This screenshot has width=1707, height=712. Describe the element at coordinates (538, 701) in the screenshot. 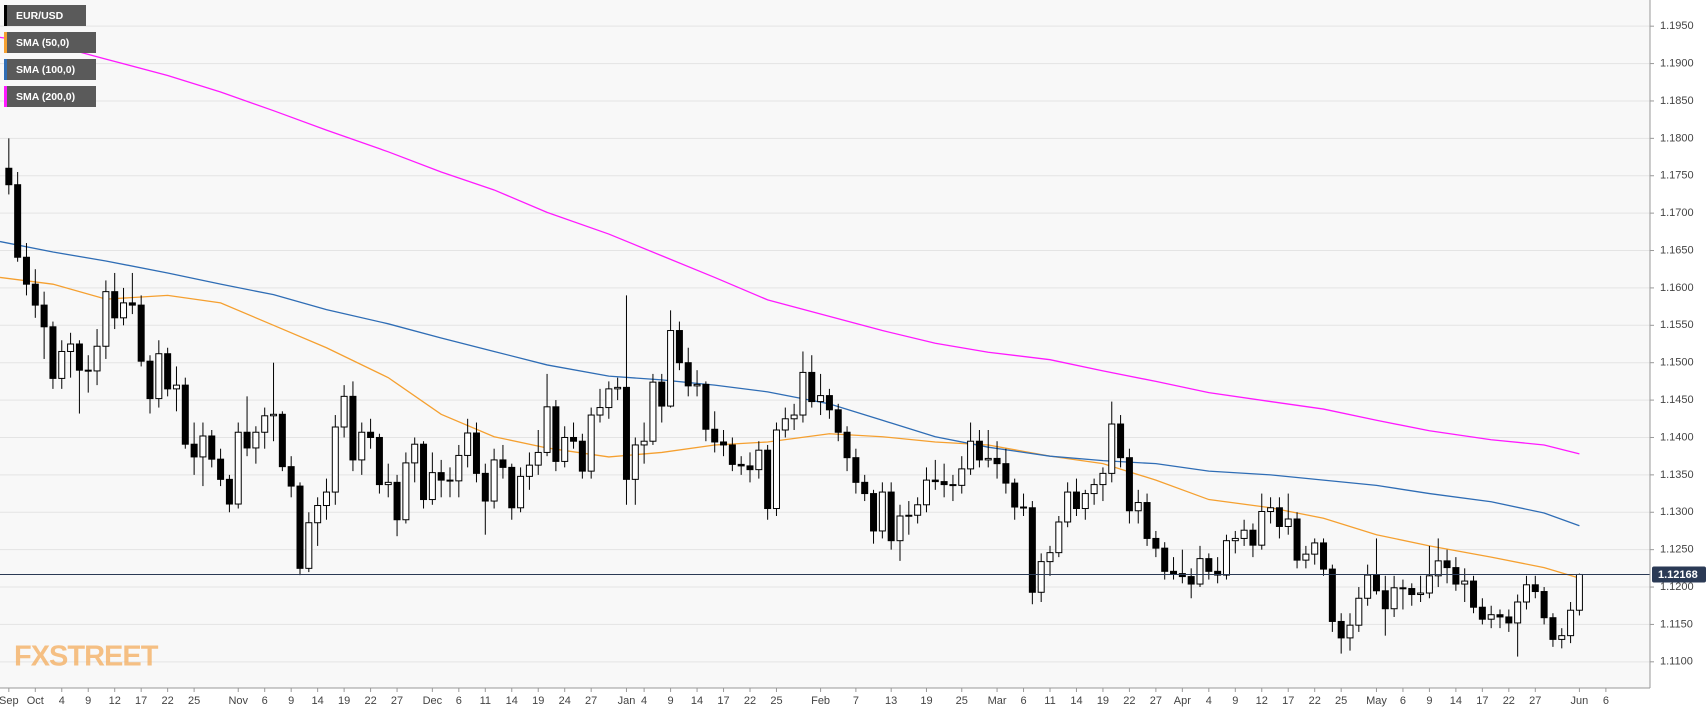

I see `x-tick-label: 19` at that location.